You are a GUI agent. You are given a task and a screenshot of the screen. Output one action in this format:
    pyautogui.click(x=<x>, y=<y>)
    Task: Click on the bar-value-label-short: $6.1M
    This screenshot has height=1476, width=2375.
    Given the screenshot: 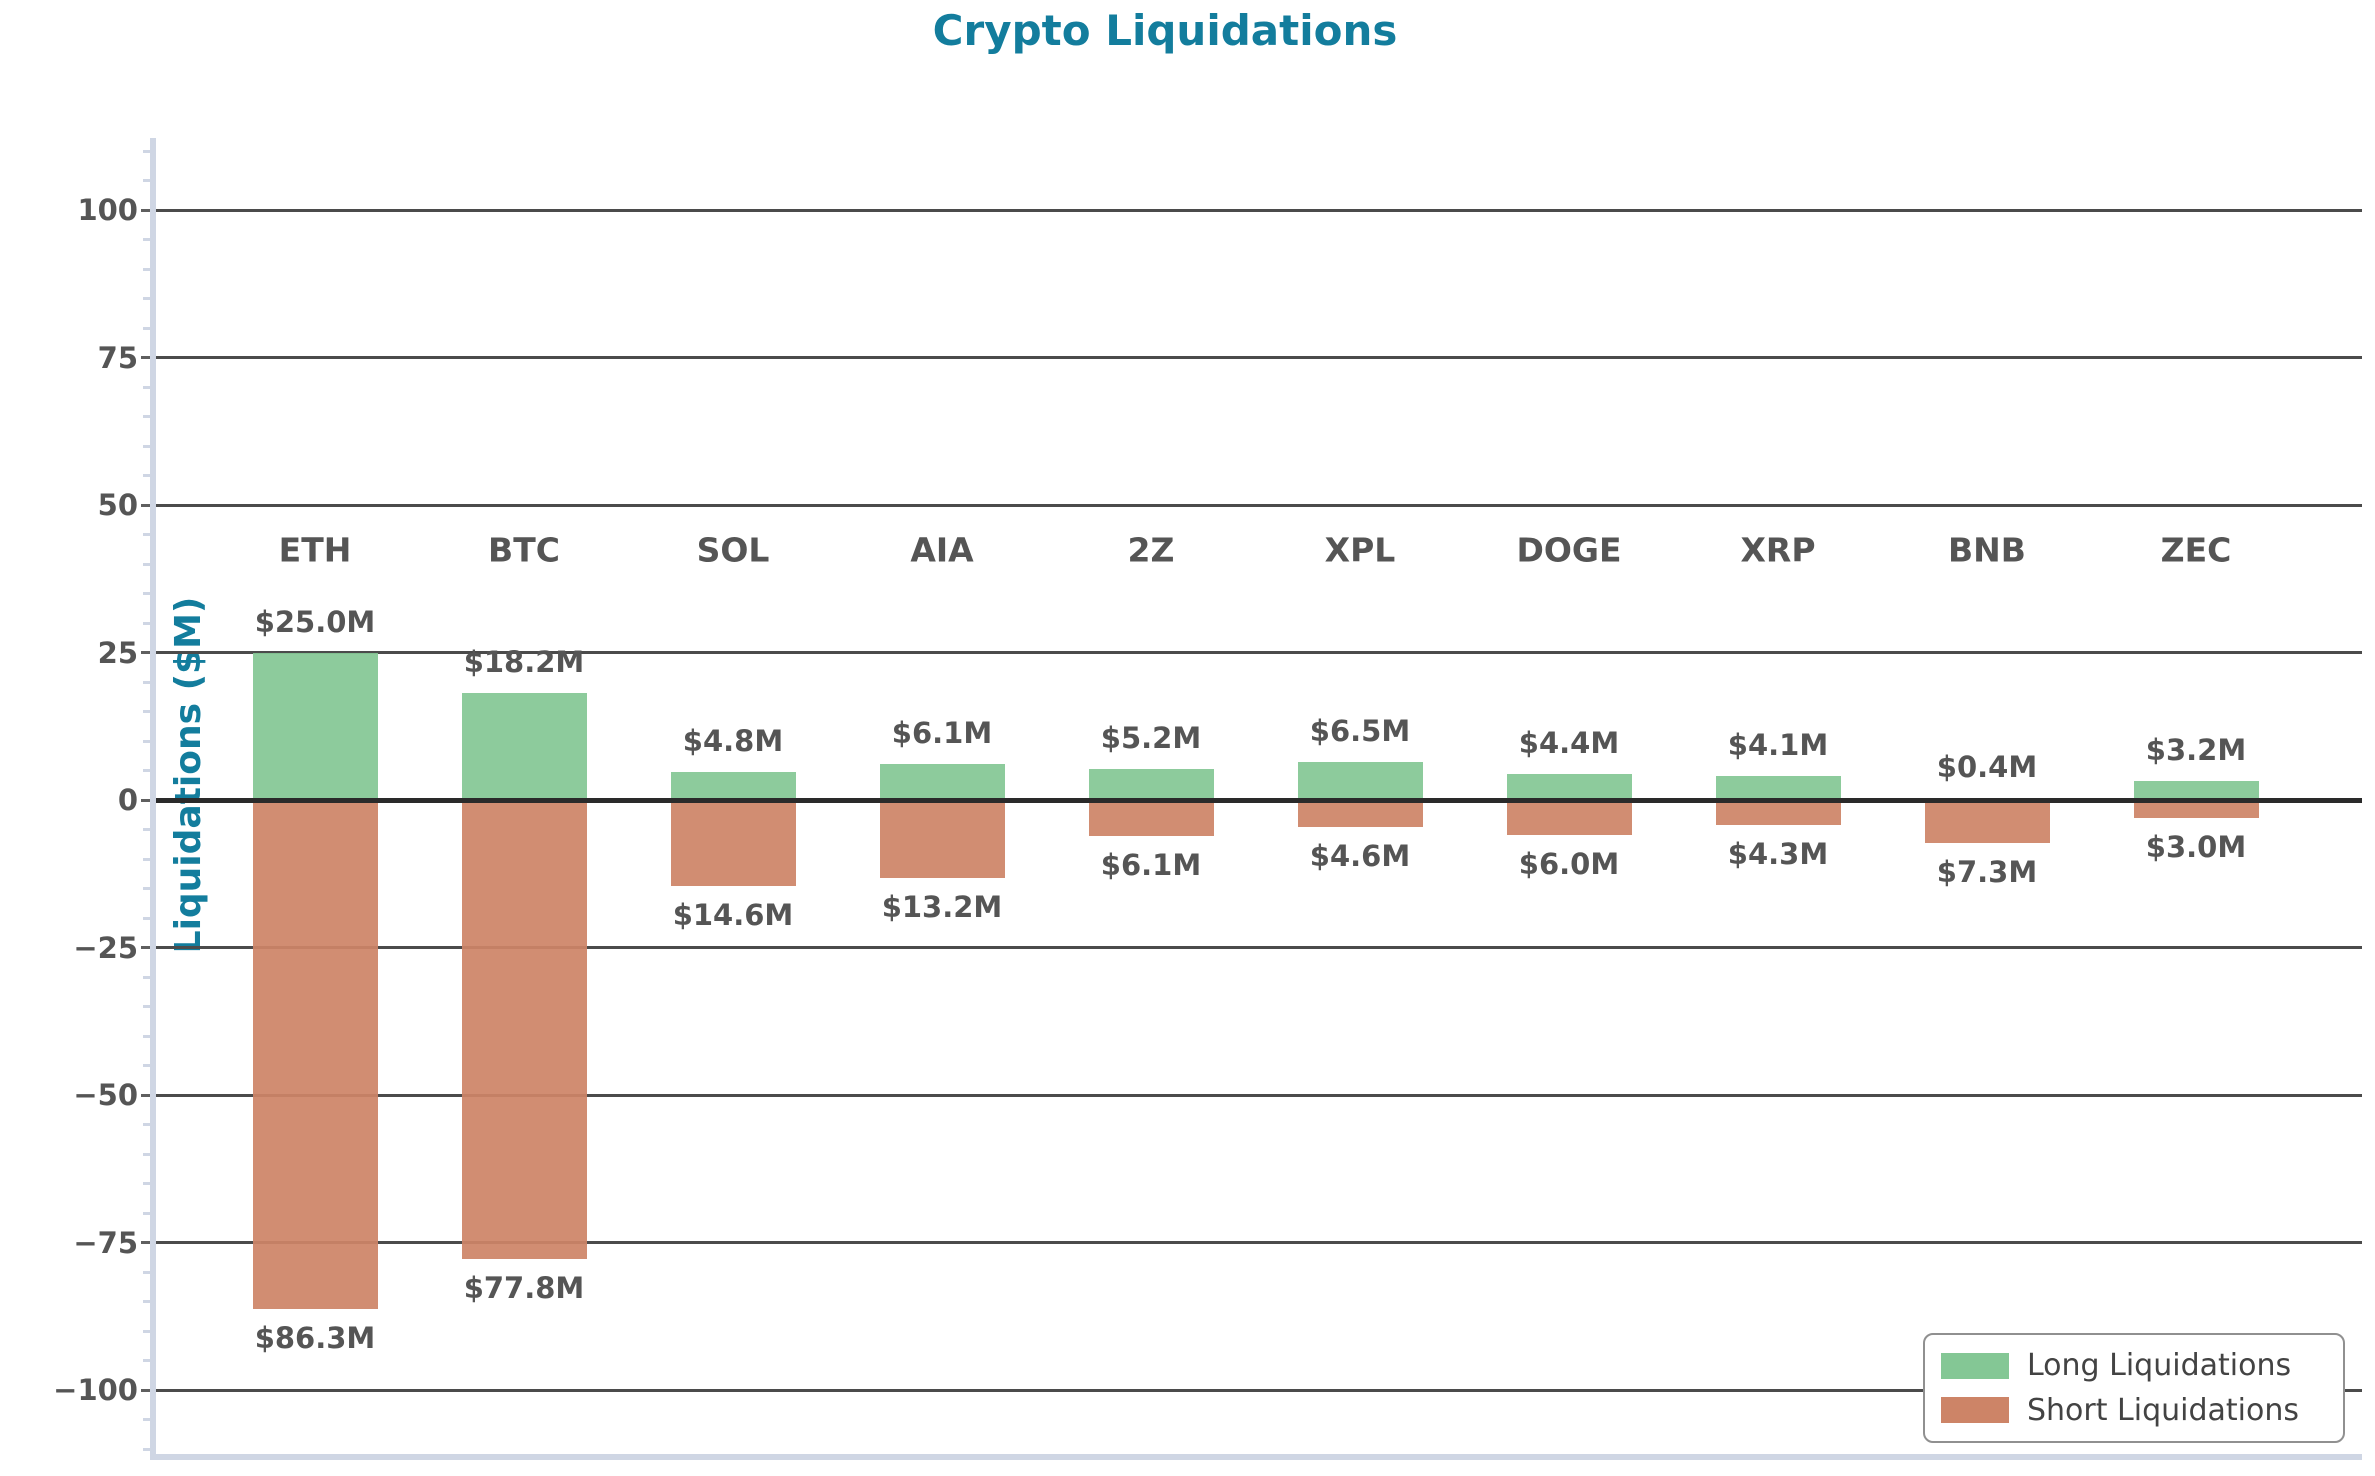 What is the action you would take?
    pyautogui.click(x=1151, y=864)
    